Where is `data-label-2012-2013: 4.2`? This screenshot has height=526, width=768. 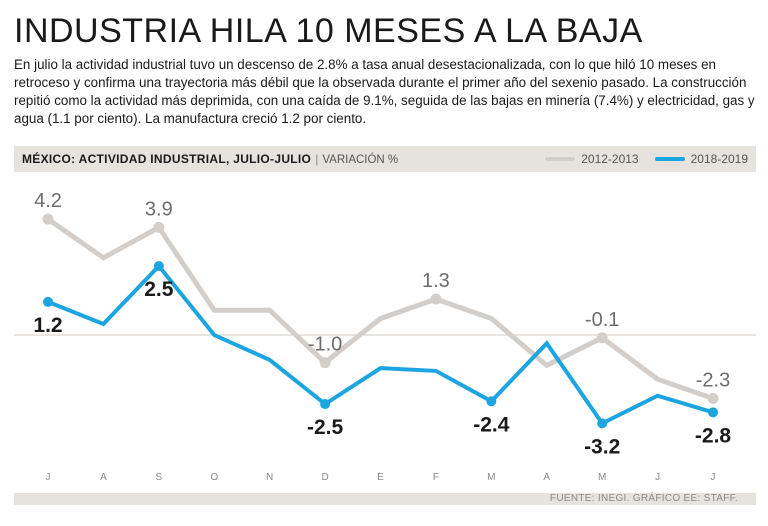
data-label-2012-2013: 4.2 is located at coordinates (48, 201).